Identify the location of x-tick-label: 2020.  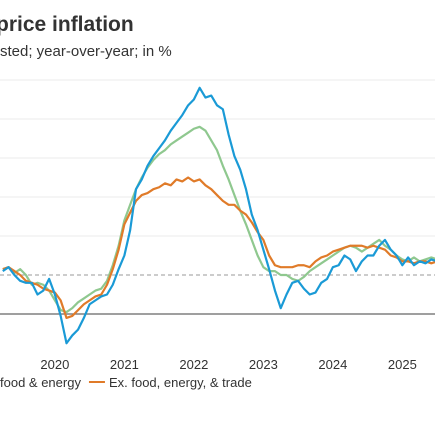
(54, 364).